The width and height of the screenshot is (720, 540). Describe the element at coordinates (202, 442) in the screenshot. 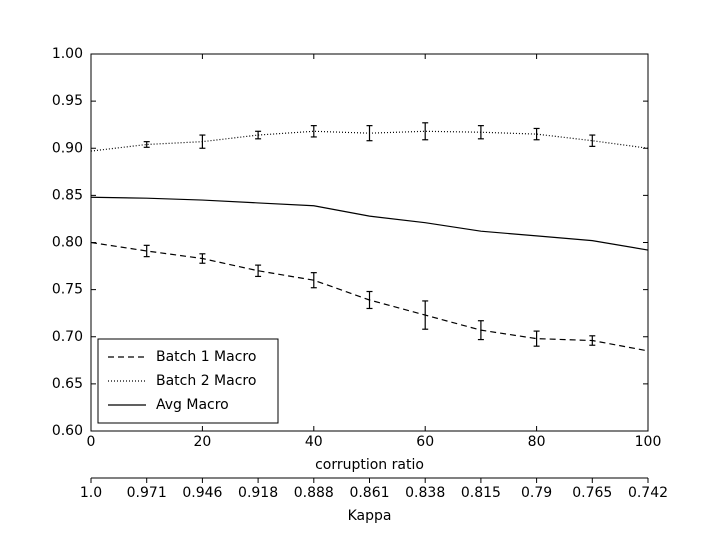

I see `x-tick-label: 20` at that location.